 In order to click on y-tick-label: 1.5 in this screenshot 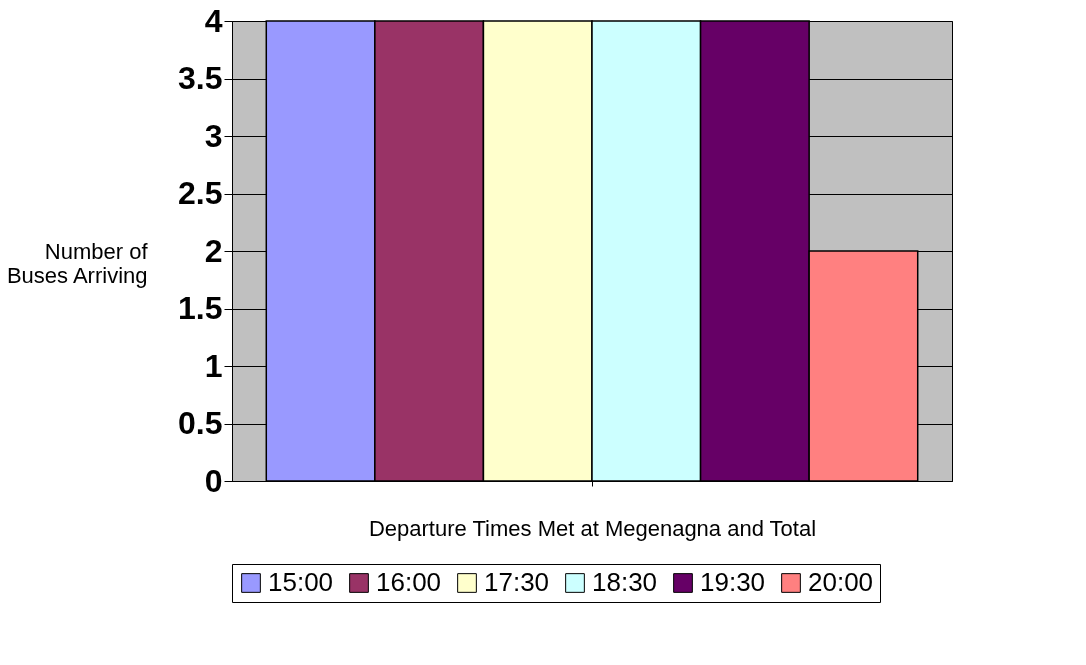, I will do `click(200, 308)`.